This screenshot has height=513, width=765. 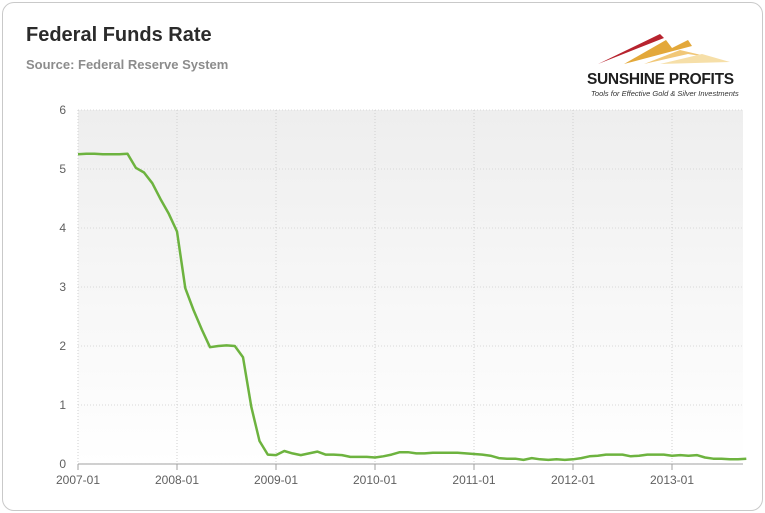 I want to click on y-tick-label: 6, so click(x=62, y=110).